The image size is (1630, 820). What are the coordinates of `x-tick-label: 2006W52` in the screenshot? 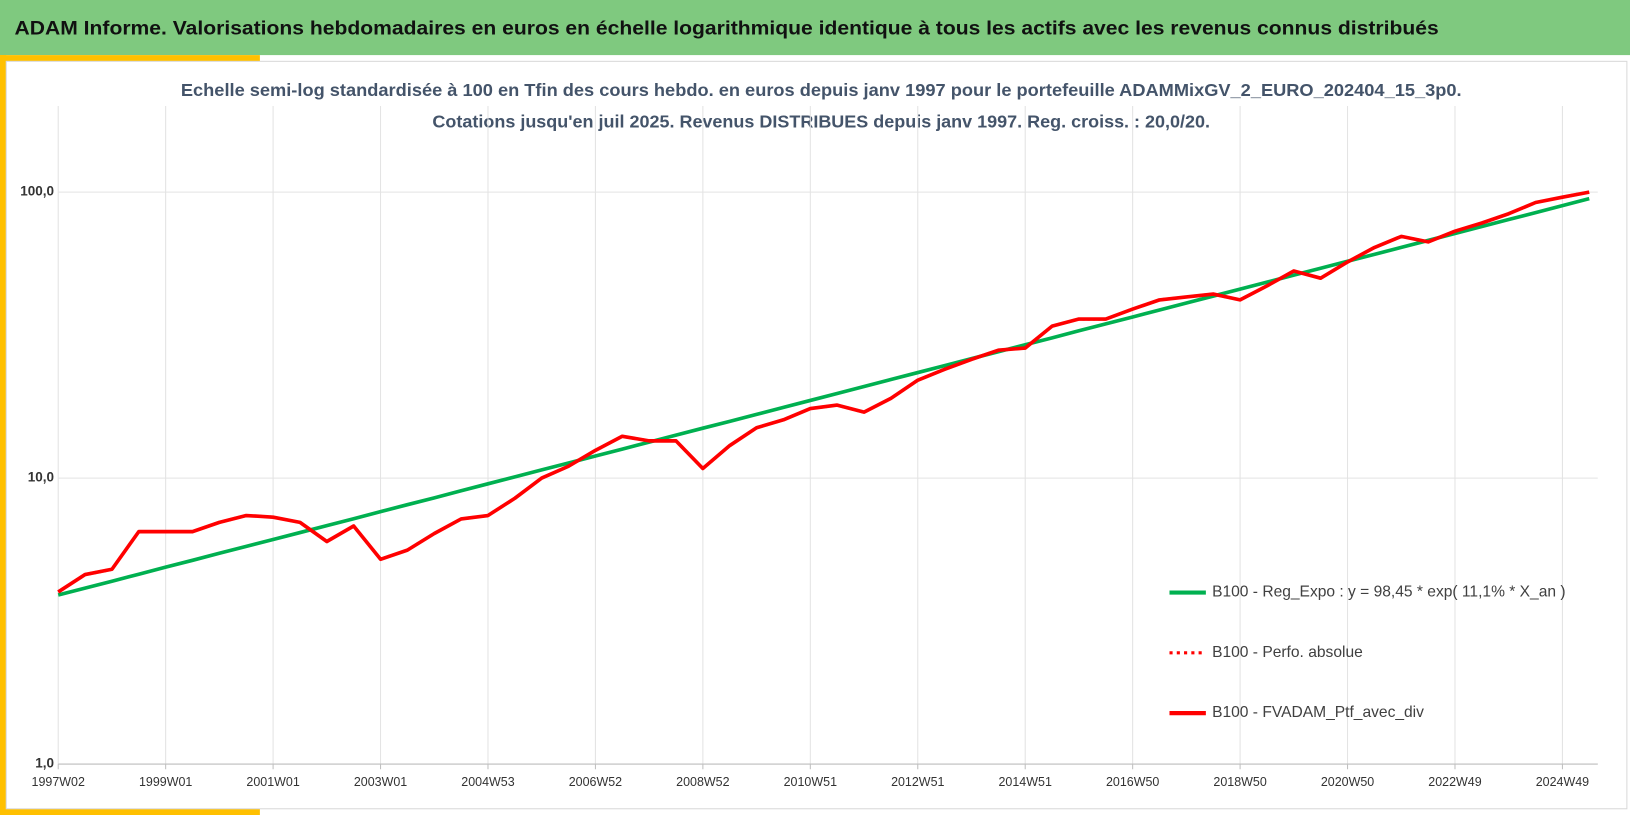 It's located at (595, 782).